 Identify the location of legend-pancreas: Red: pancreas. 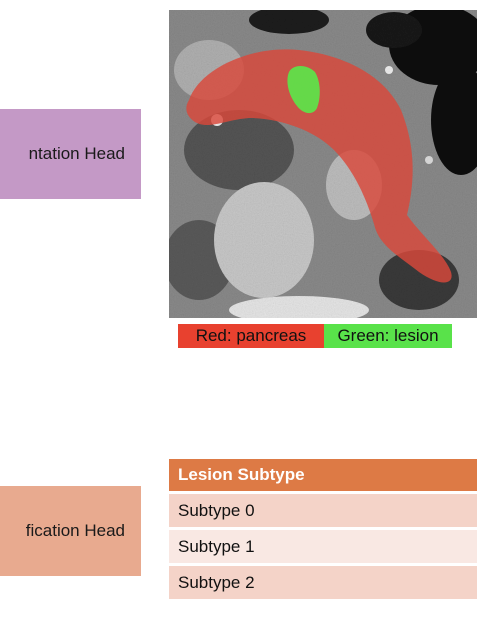
(251, 336).